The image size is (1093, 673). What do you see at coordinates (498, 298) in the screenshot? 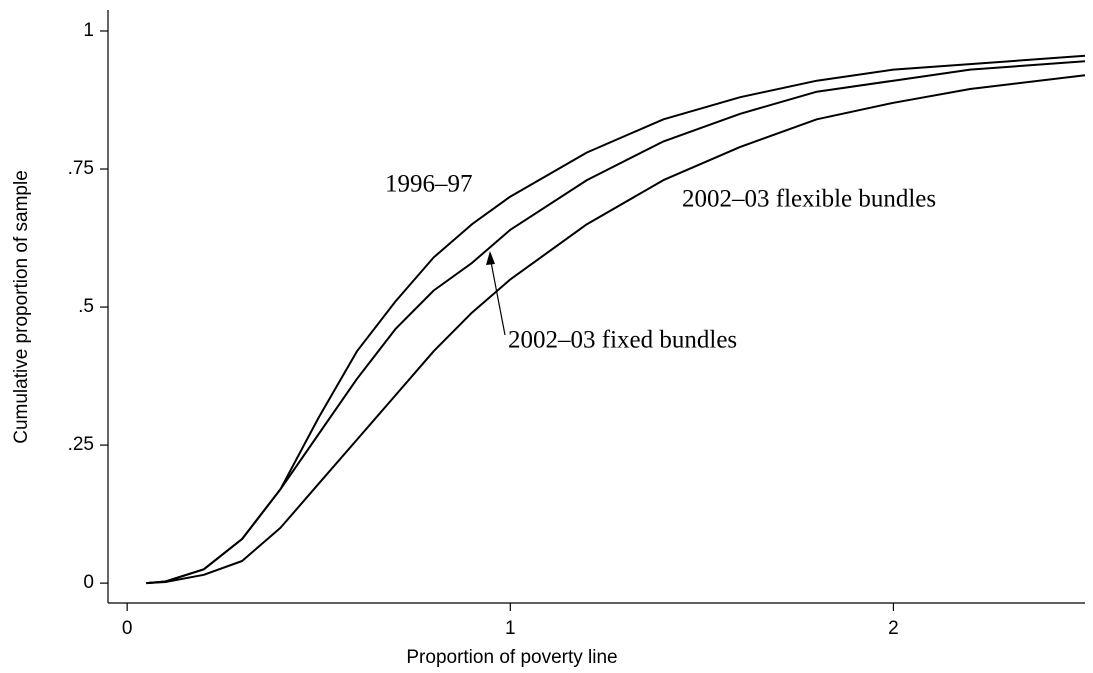
I see `annotation-arrow` at bounding box center [498, 298].